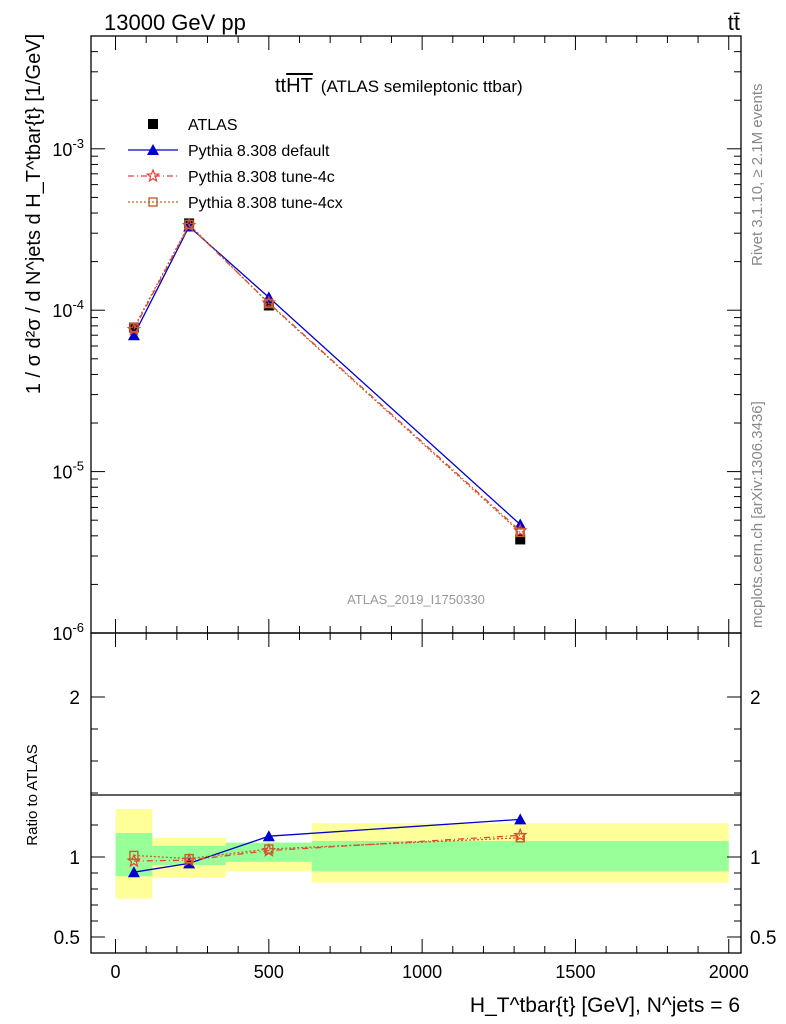  What do you see at coordinates (213, 125) in the screenshot?
I see `legend-label-0: ATLAS` at bounding box center [213, 125].